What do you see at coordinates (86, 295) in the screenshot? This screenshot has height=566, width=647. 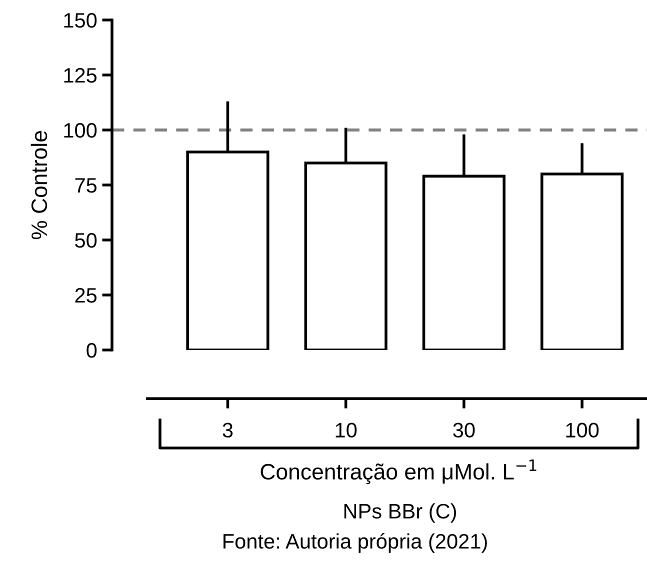 I see `y-tick-label: 25` at bounding box center [86, 295].